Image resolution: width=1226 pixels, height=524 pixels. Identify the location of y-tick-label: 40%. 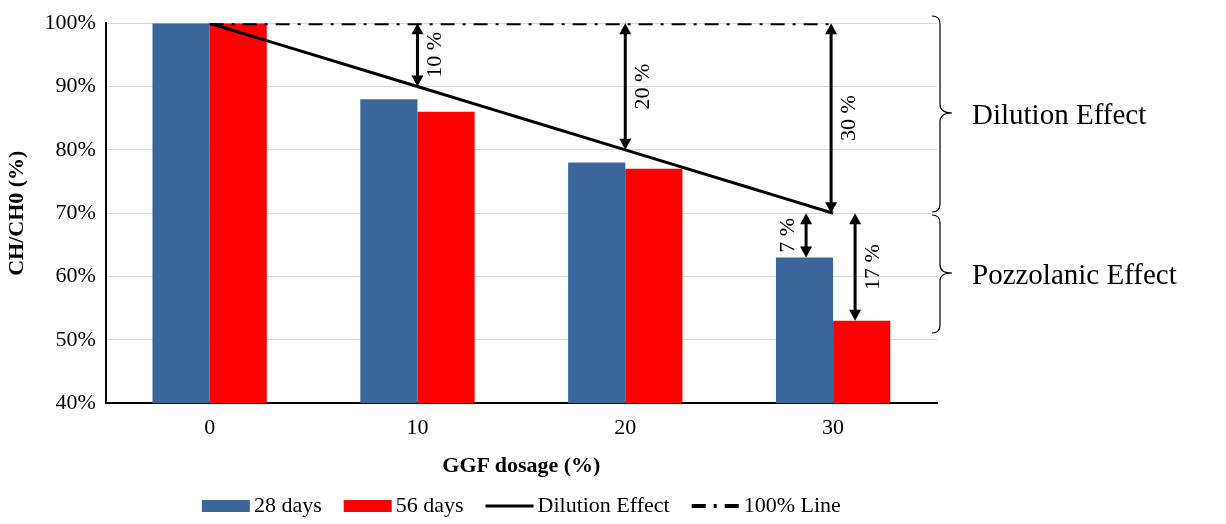
(75, 401).